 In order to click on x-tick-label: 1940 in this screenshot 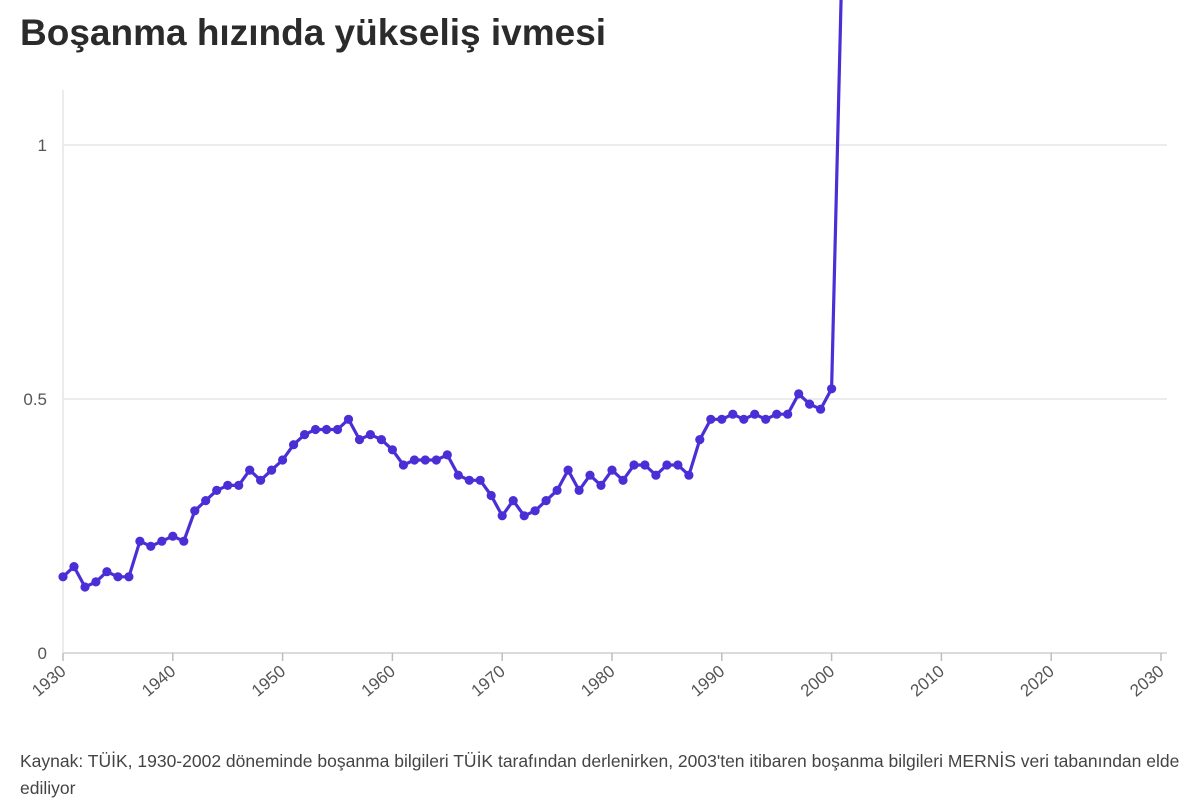, I will do `click(158, 681)`.